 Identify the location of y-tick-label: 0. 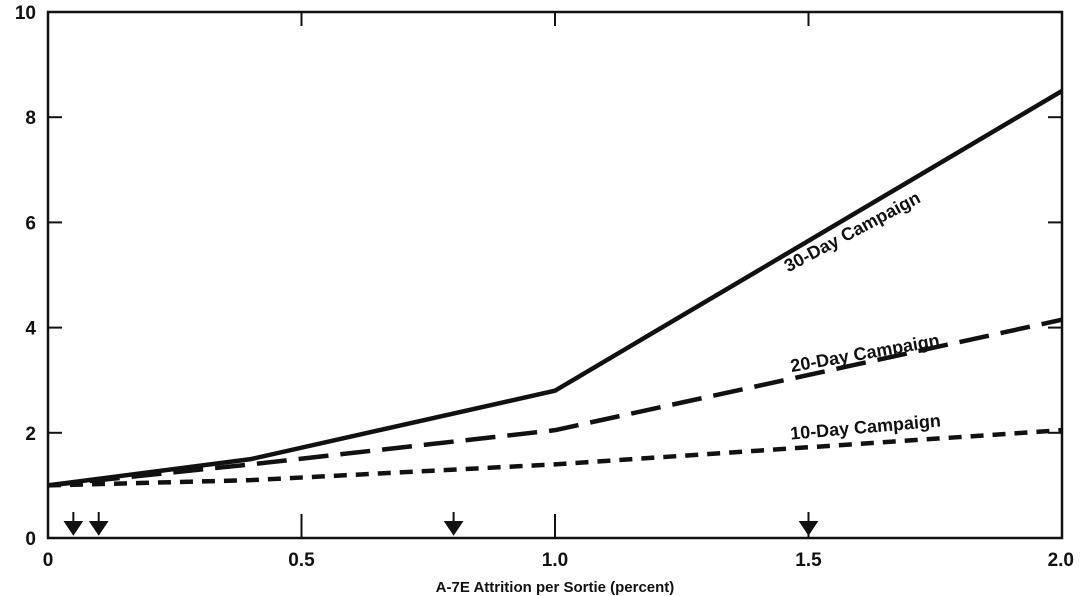
(30, 539).